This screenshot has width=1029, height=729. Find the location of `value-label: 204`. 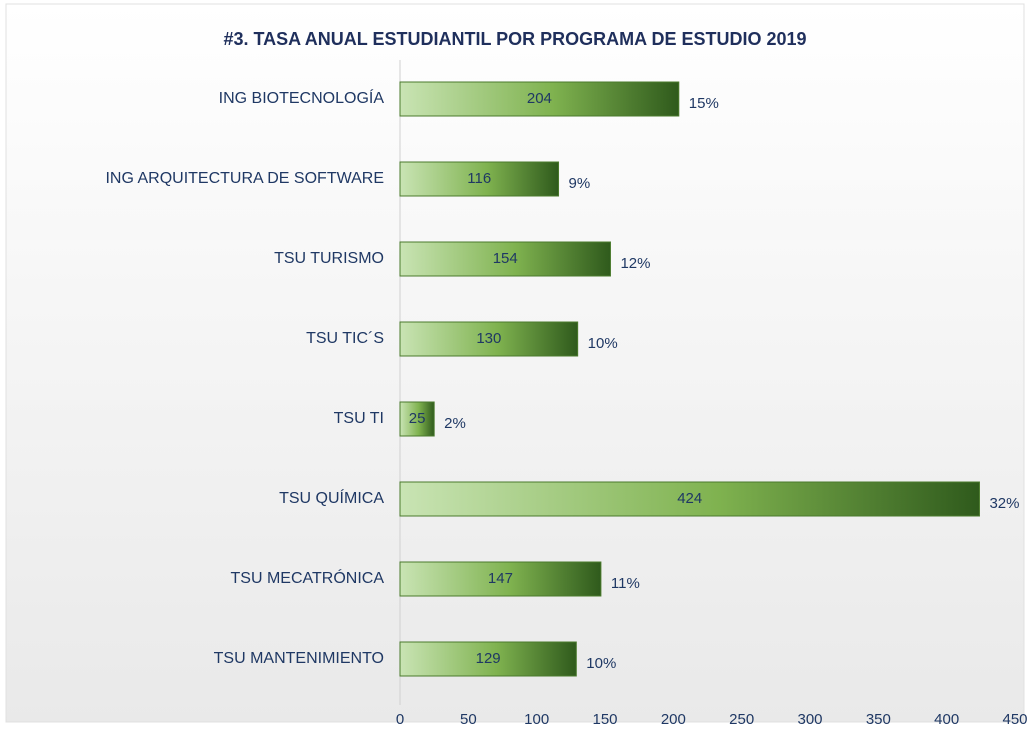

value-label: 204 is located at coordinates (539, 98).